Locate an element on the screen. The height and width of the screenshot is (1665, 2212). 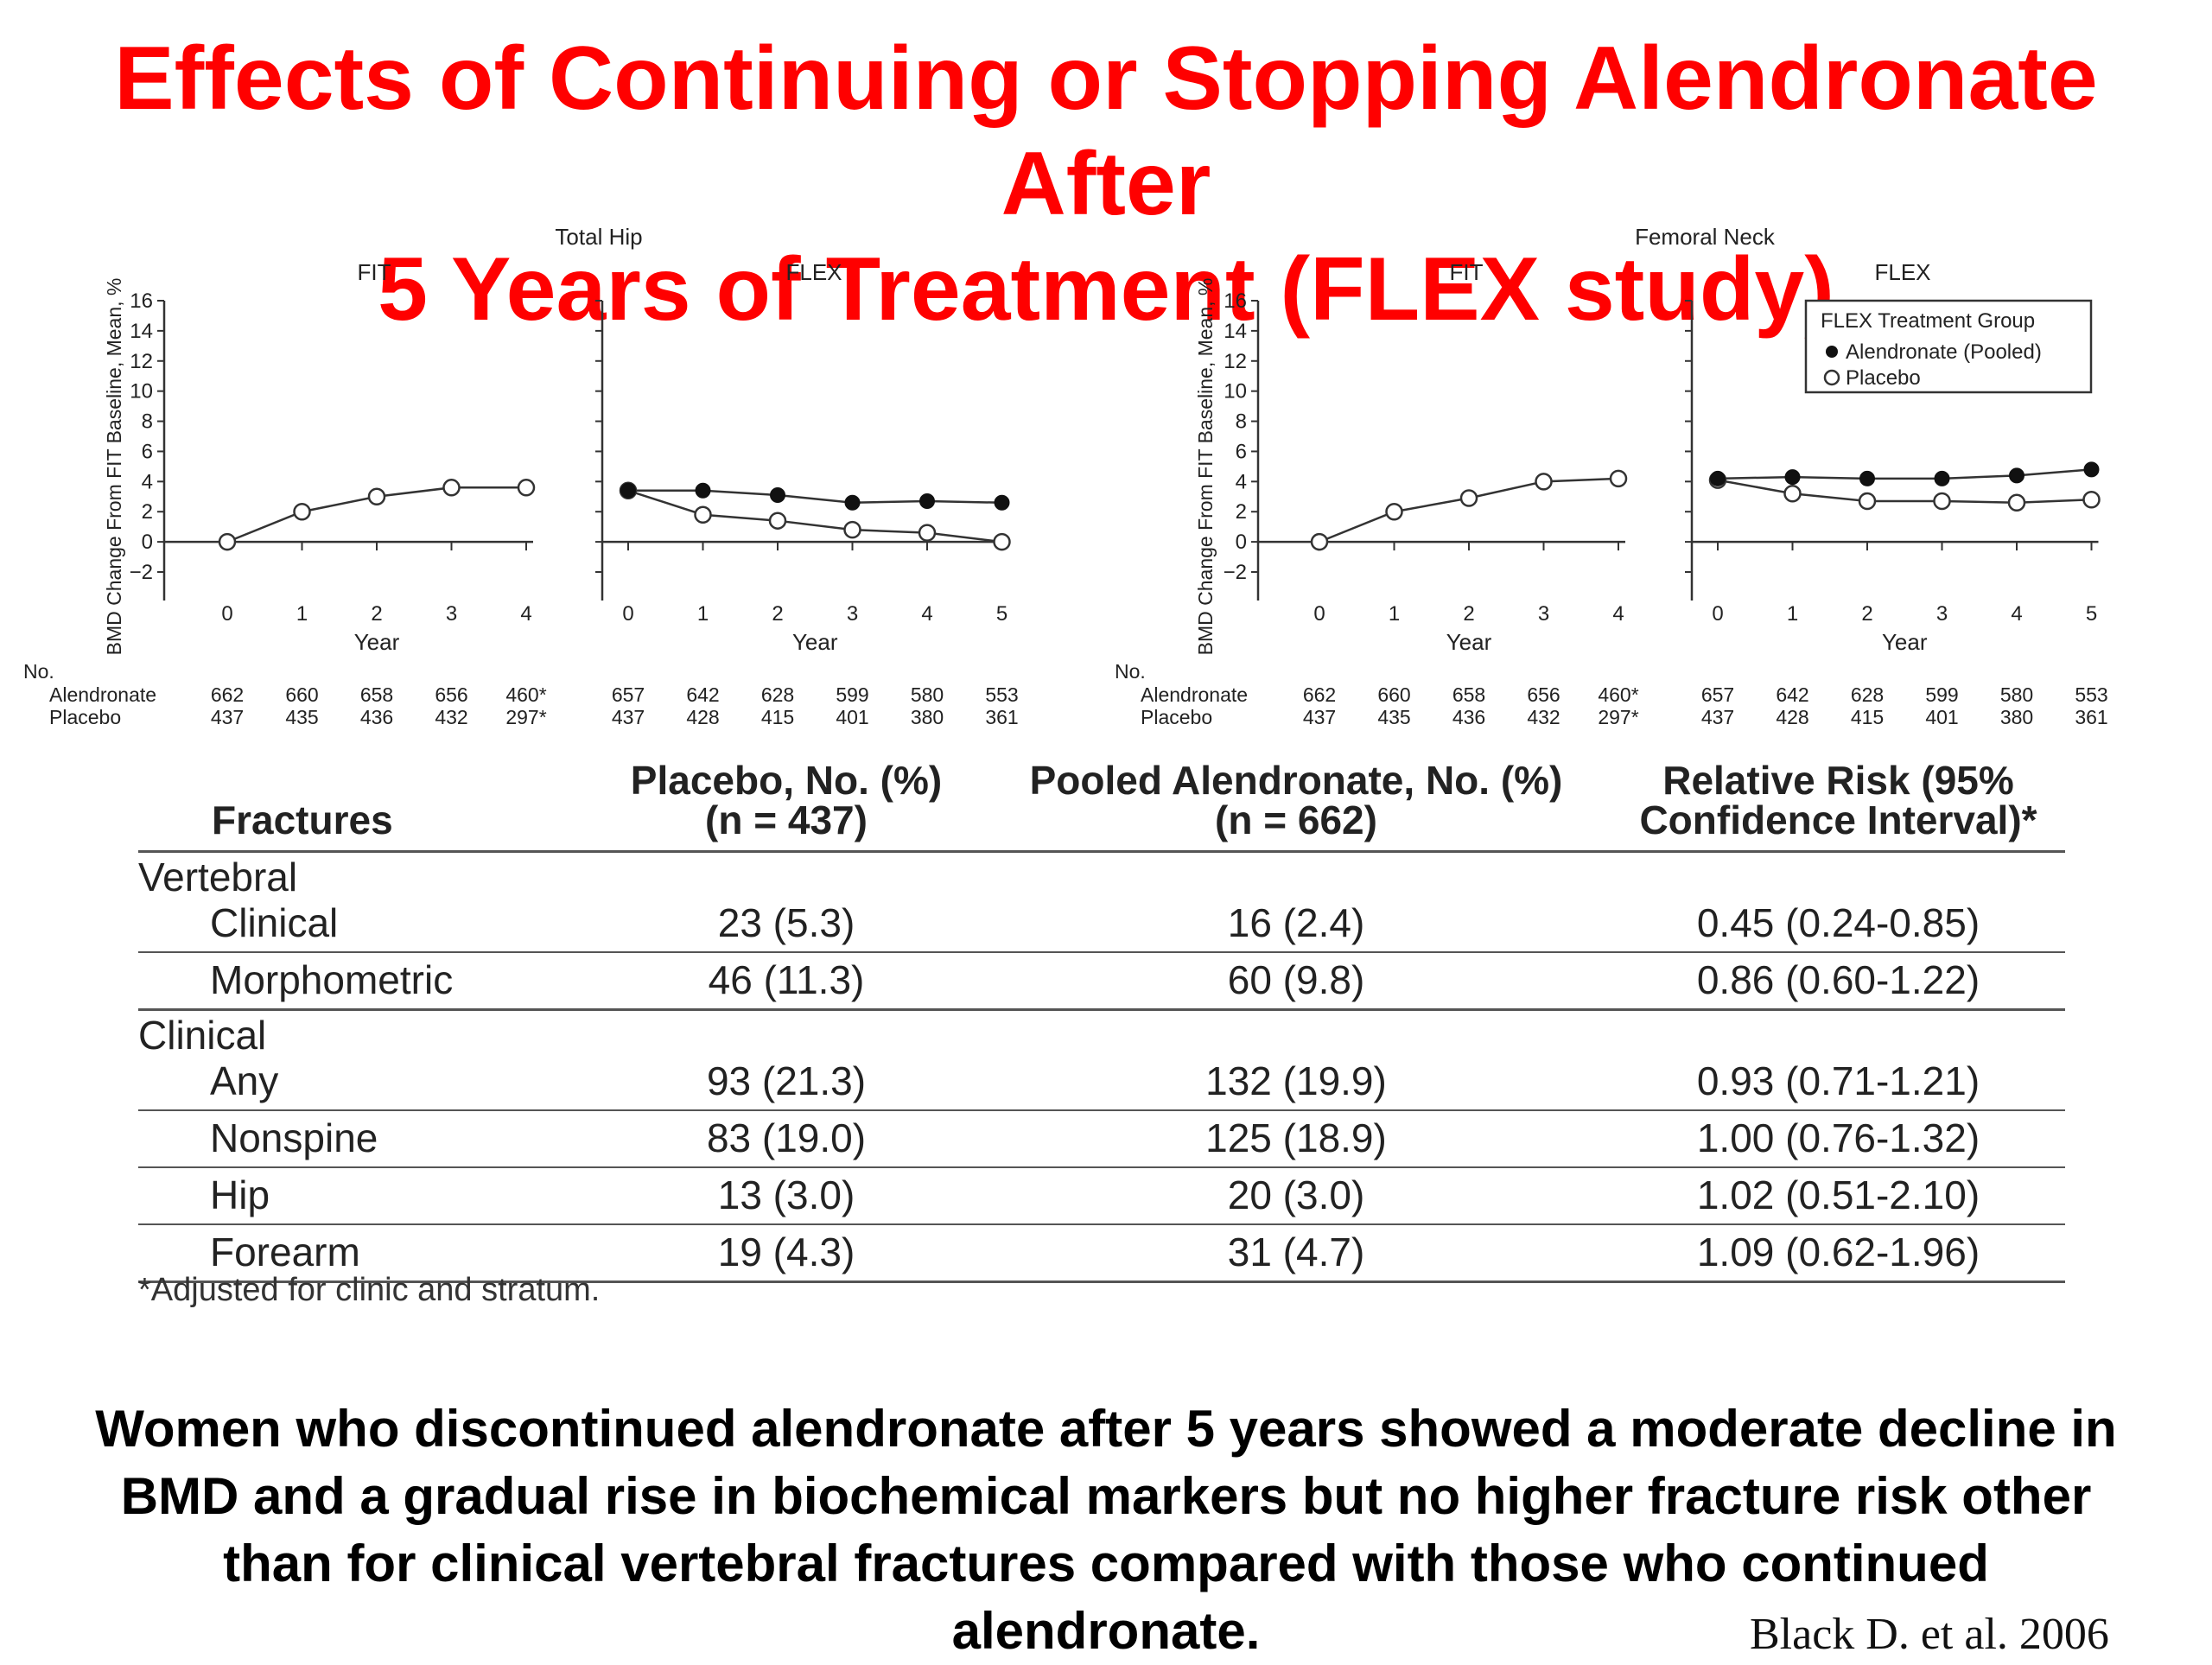
table-group-row: Clinical is located at coordinates (1101, 1033).